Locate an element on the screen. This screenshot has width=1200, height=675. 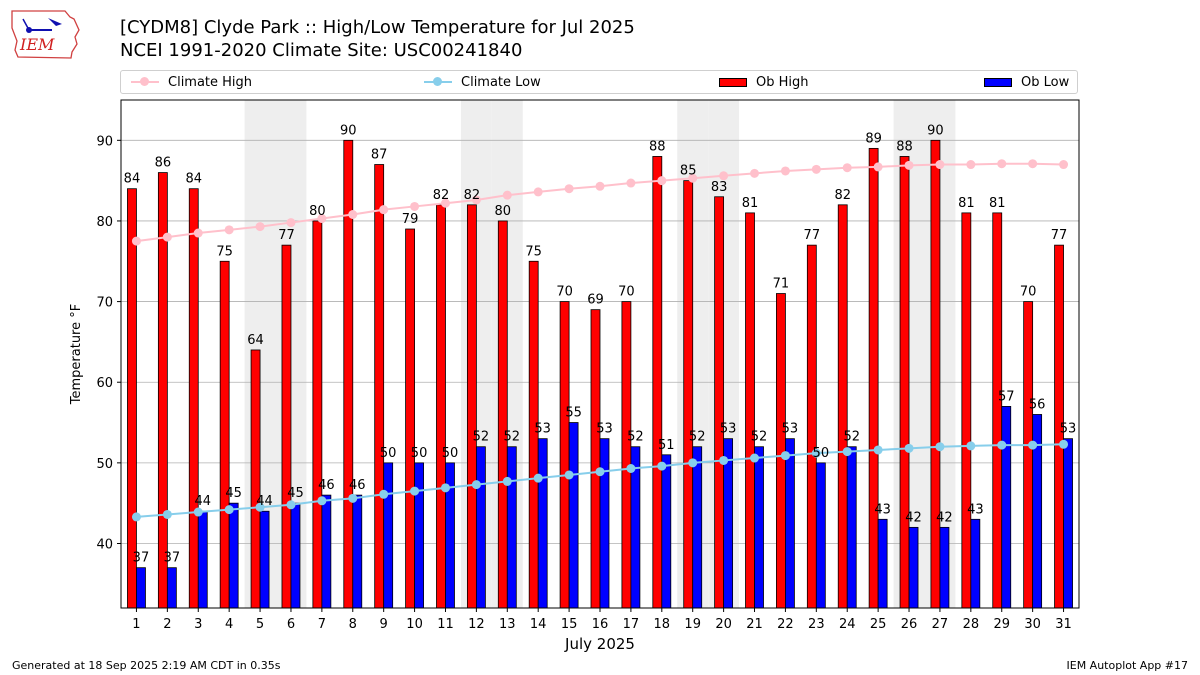
ob-low-label-23: 50 is located at coordinates (821, 453).